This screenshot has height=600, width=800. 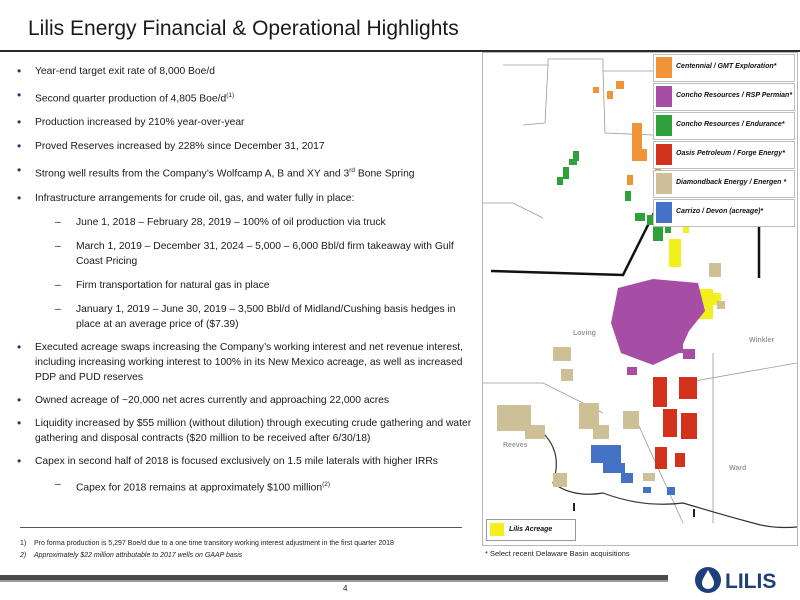 I want to click on river-line, so click(x=669, y=480).